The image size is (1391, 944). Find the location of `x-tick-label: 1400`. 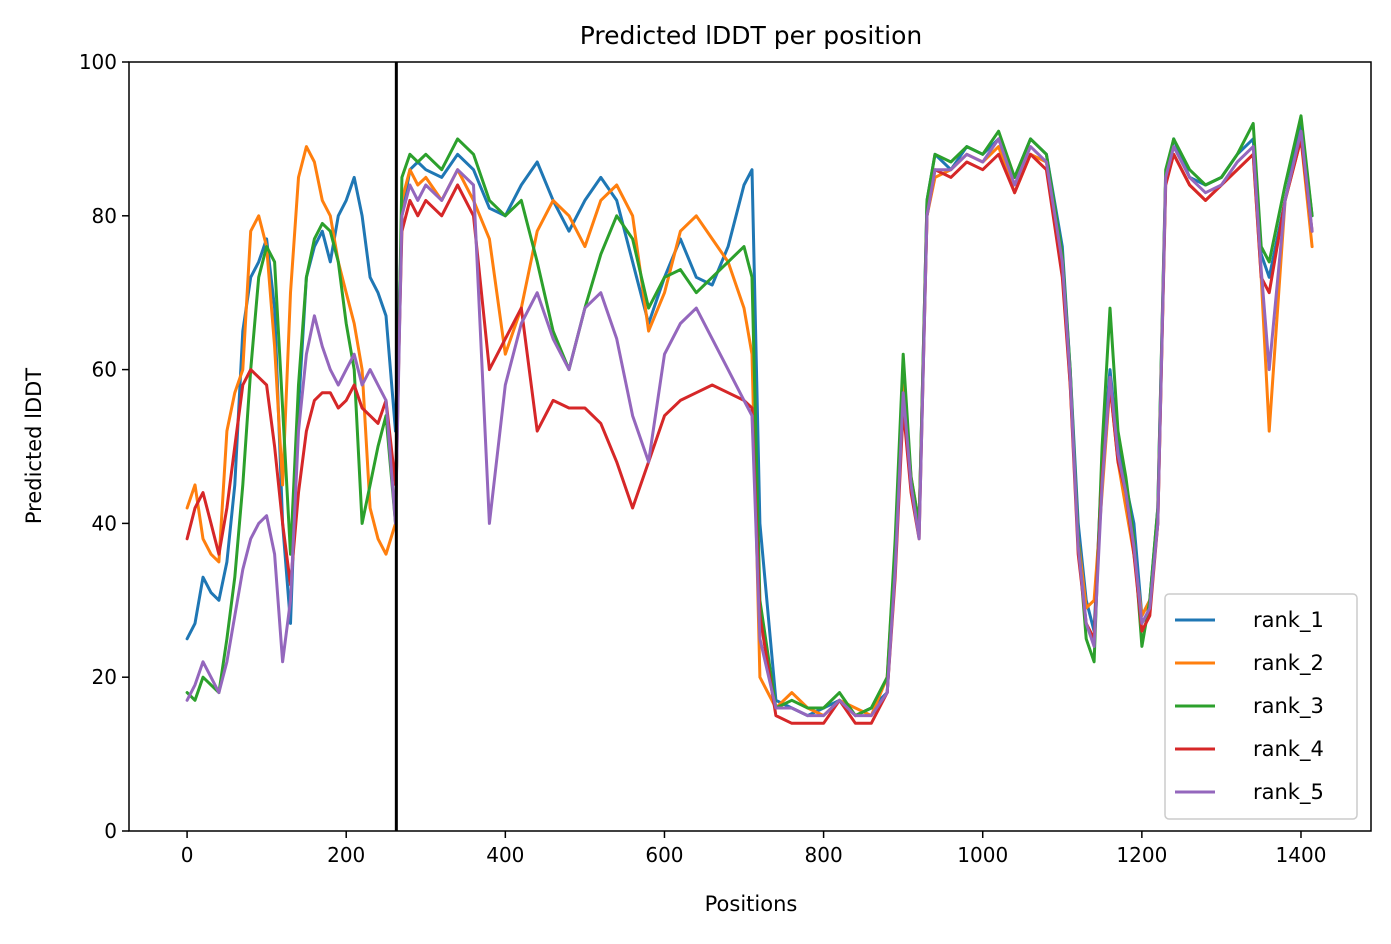

x-tick-label: 1400 is located at coordinates (1301, 855).